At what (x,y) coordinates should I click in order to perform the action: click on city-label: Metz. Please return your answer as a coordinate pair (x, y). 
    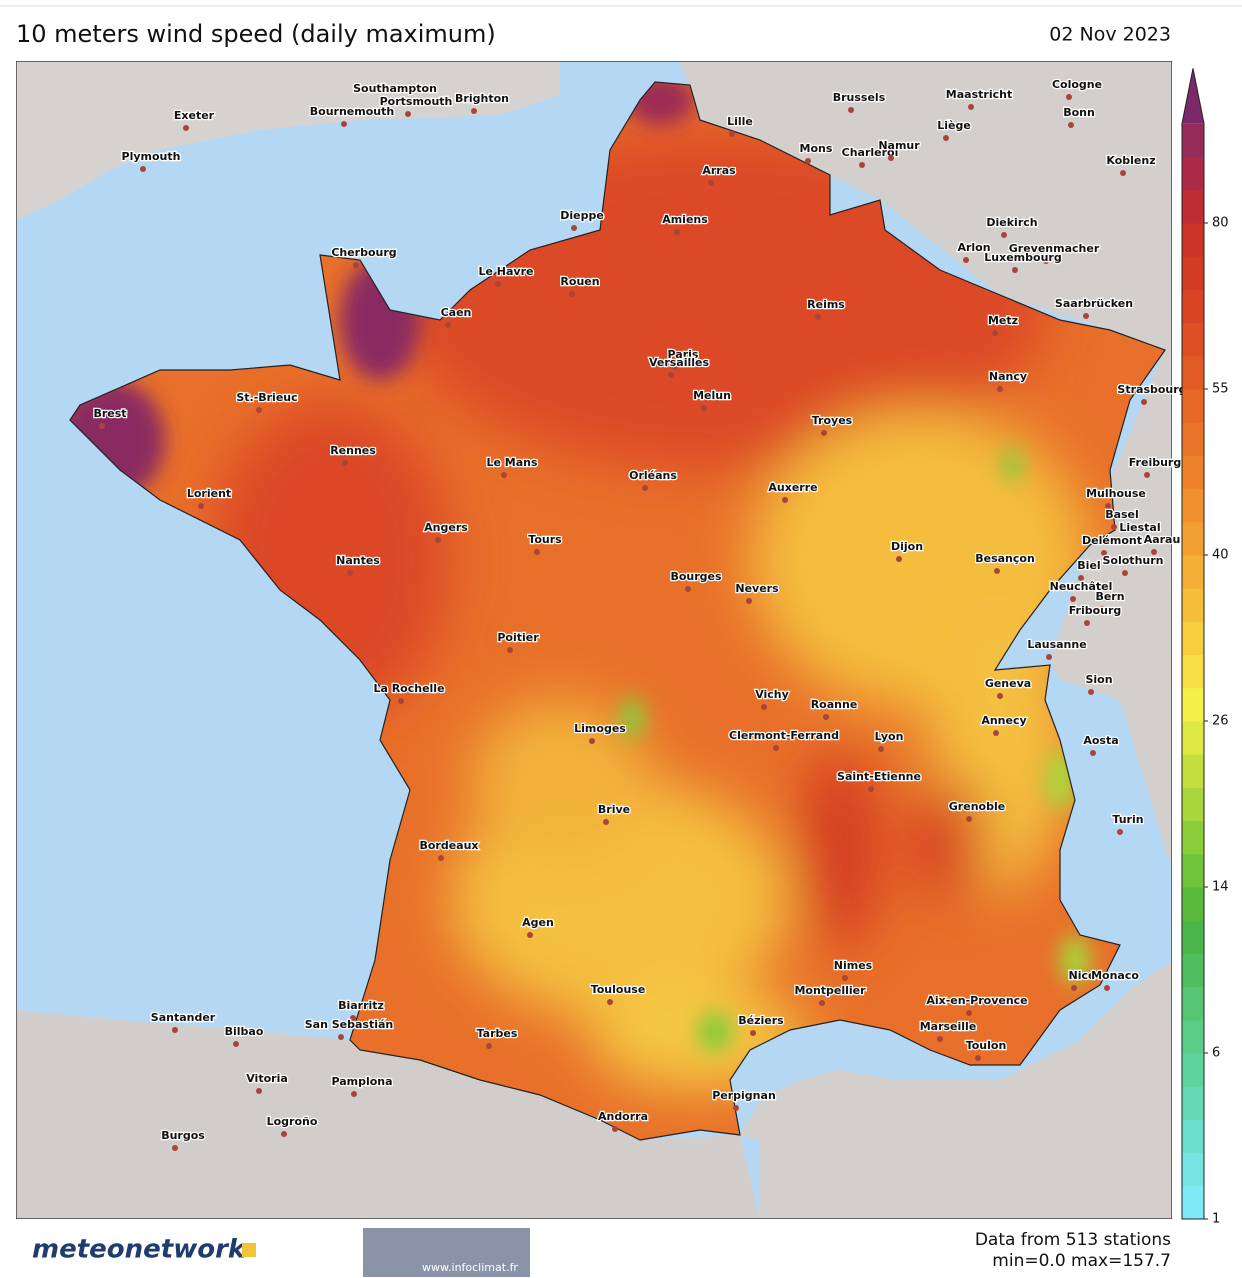
    Looking at the image, I should click on (1003, 320).